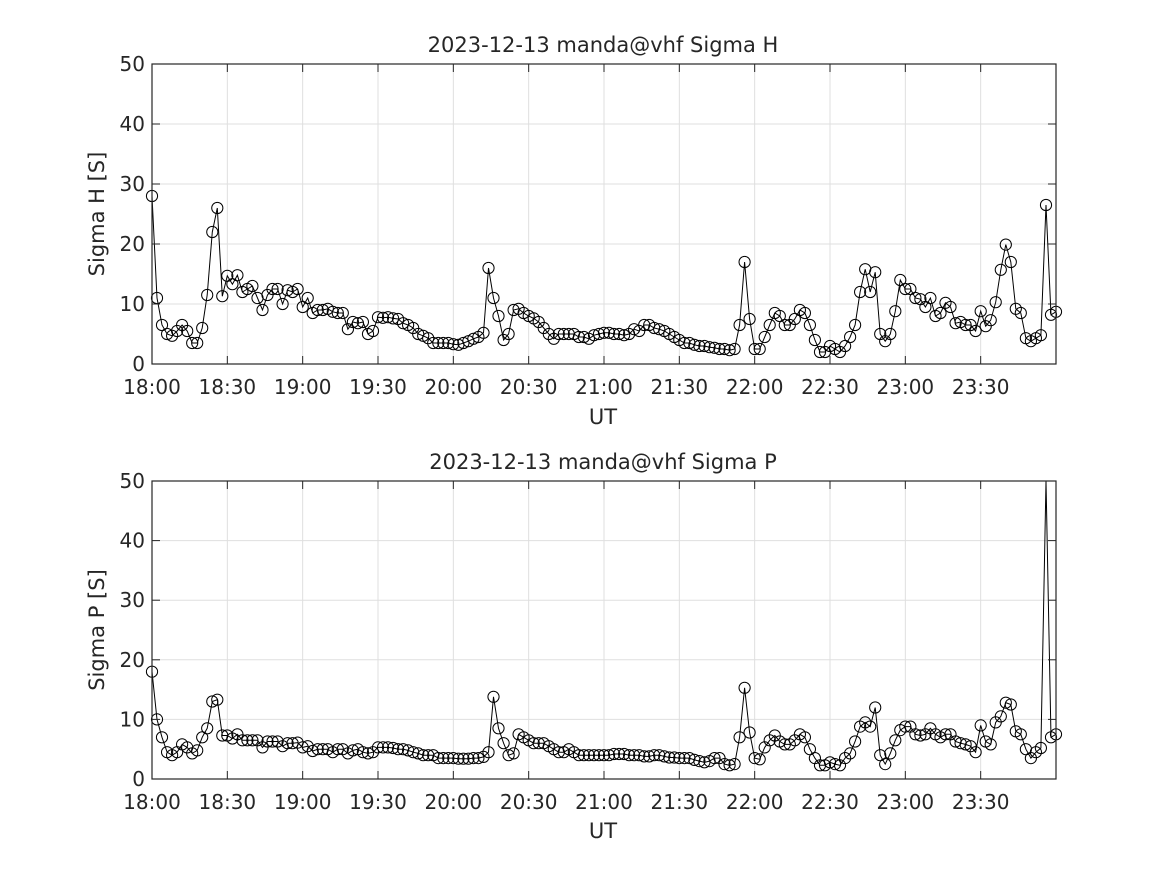  What do you see at coordinates (981, 802) in the screenshot?
I see `x-tick-label: 23:30` at bounding box center [981, 802].